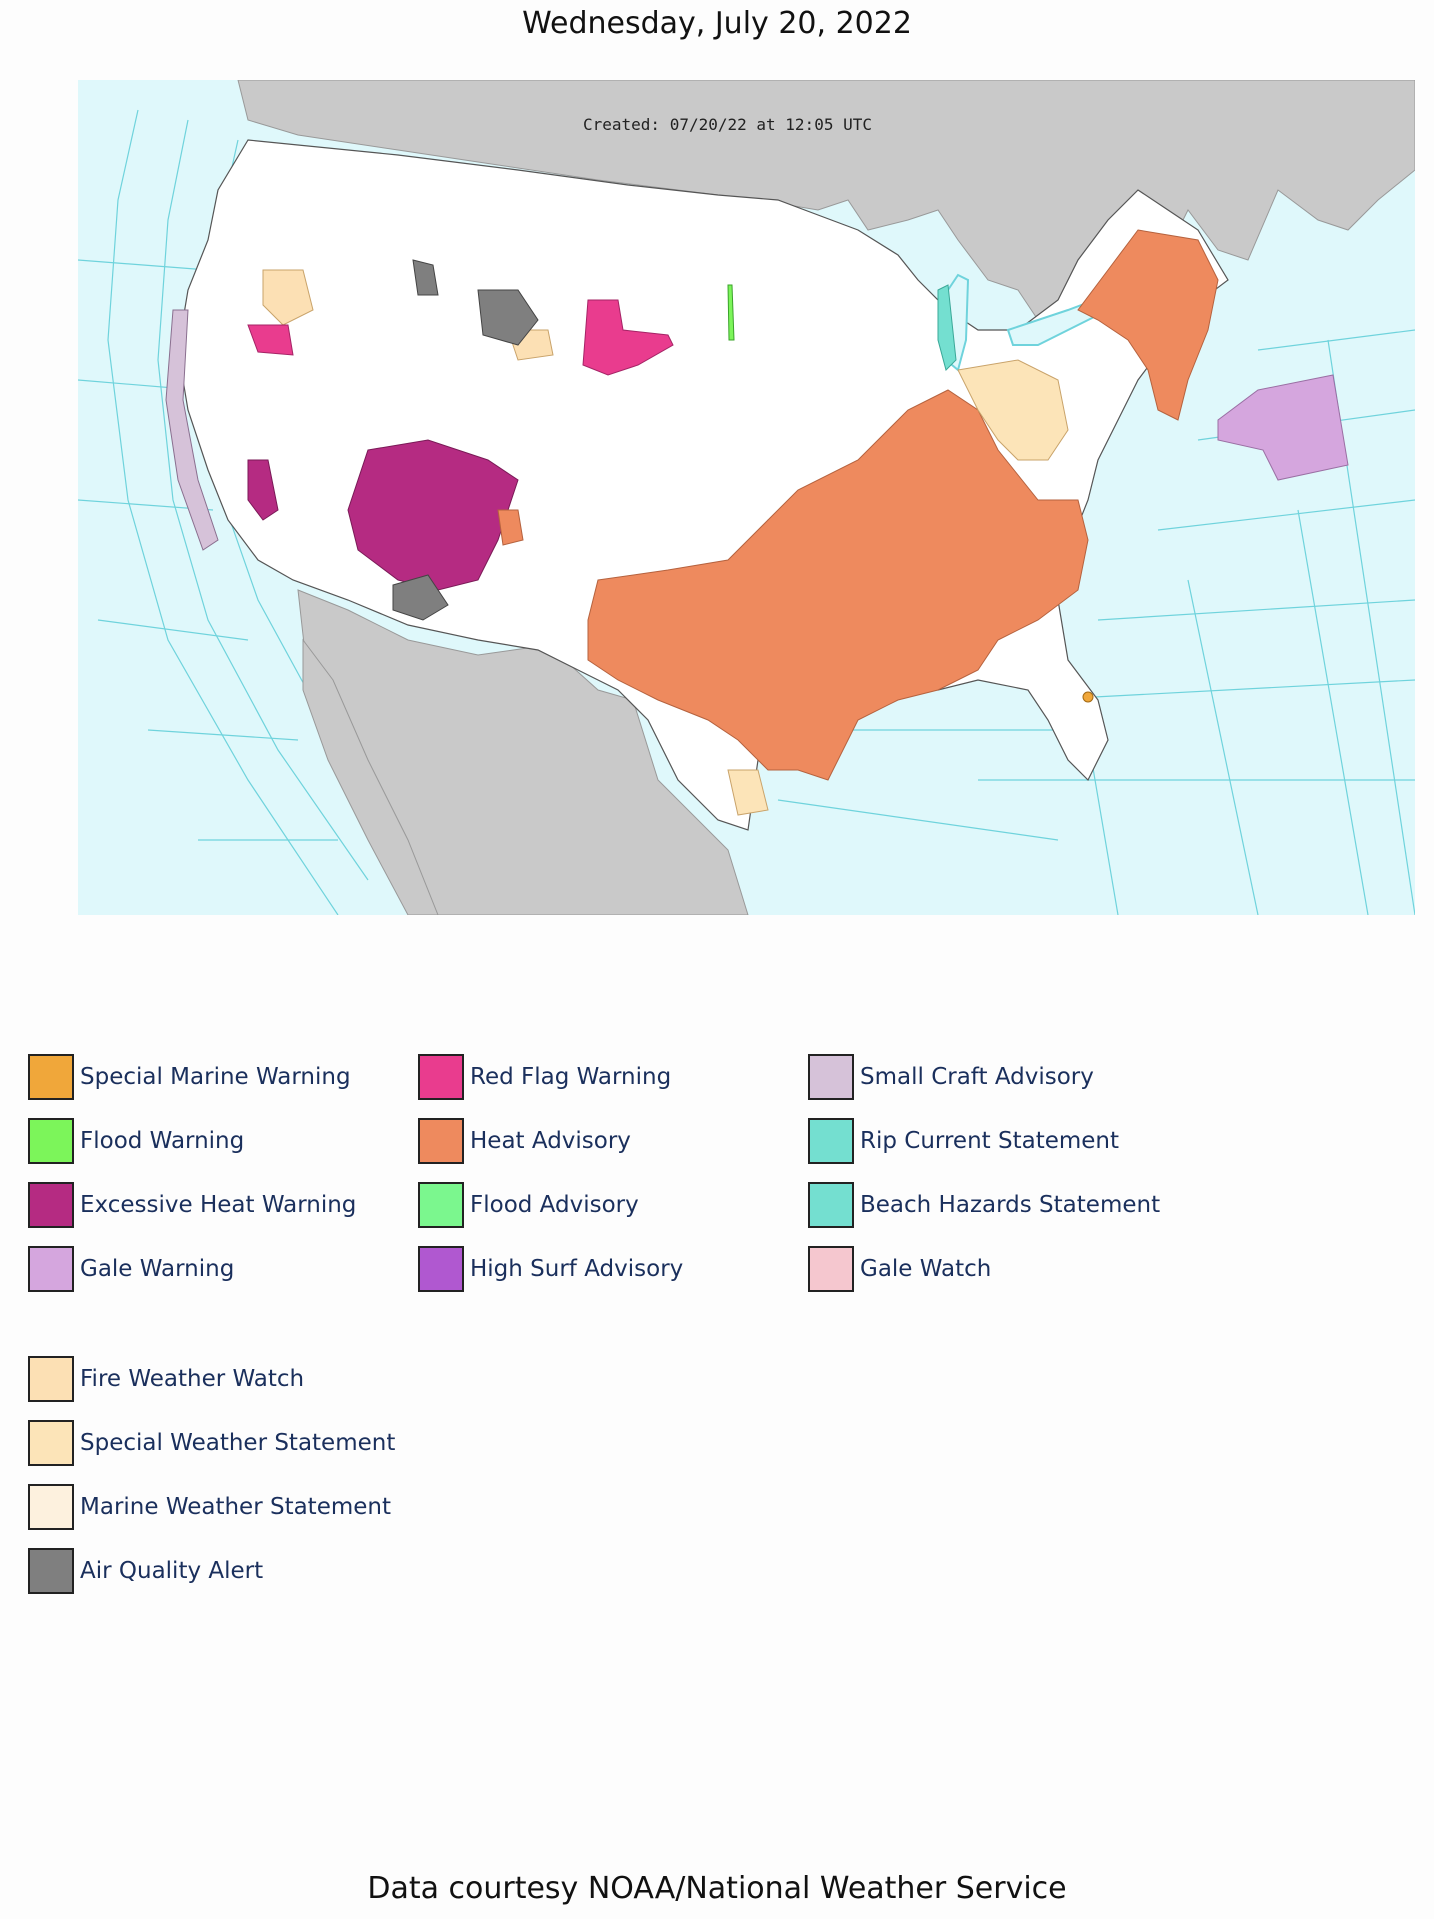 The image size is (1434, 1919). I want to click on legend-item: High Surf Advisory, so click(551, 1269).